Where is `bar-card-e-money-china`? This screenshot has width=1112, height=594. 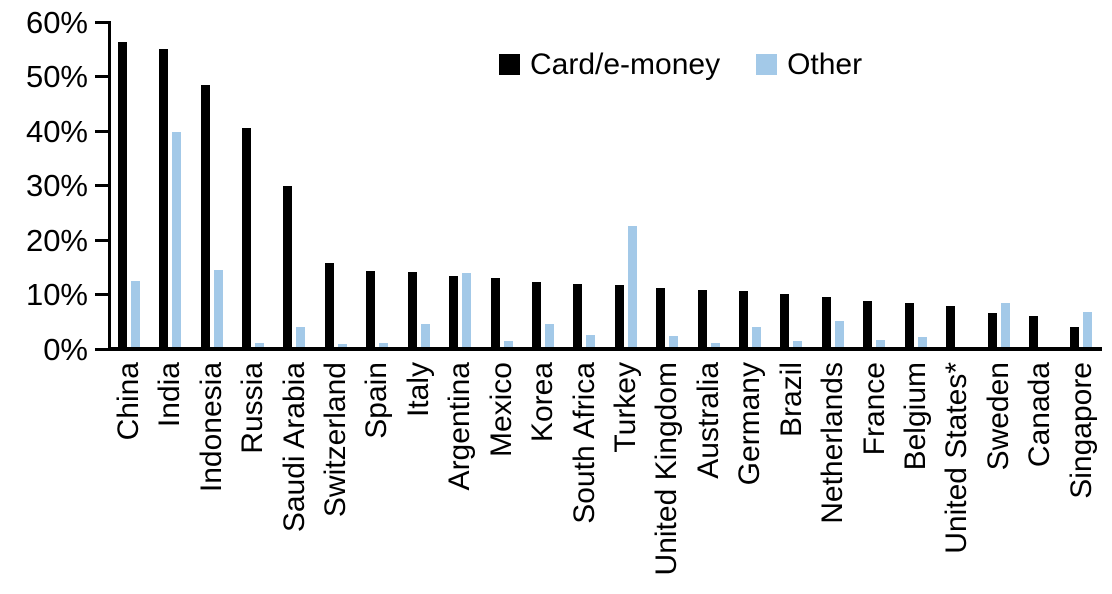 bar-card-e-money-china is located at coordinates (122, 195).